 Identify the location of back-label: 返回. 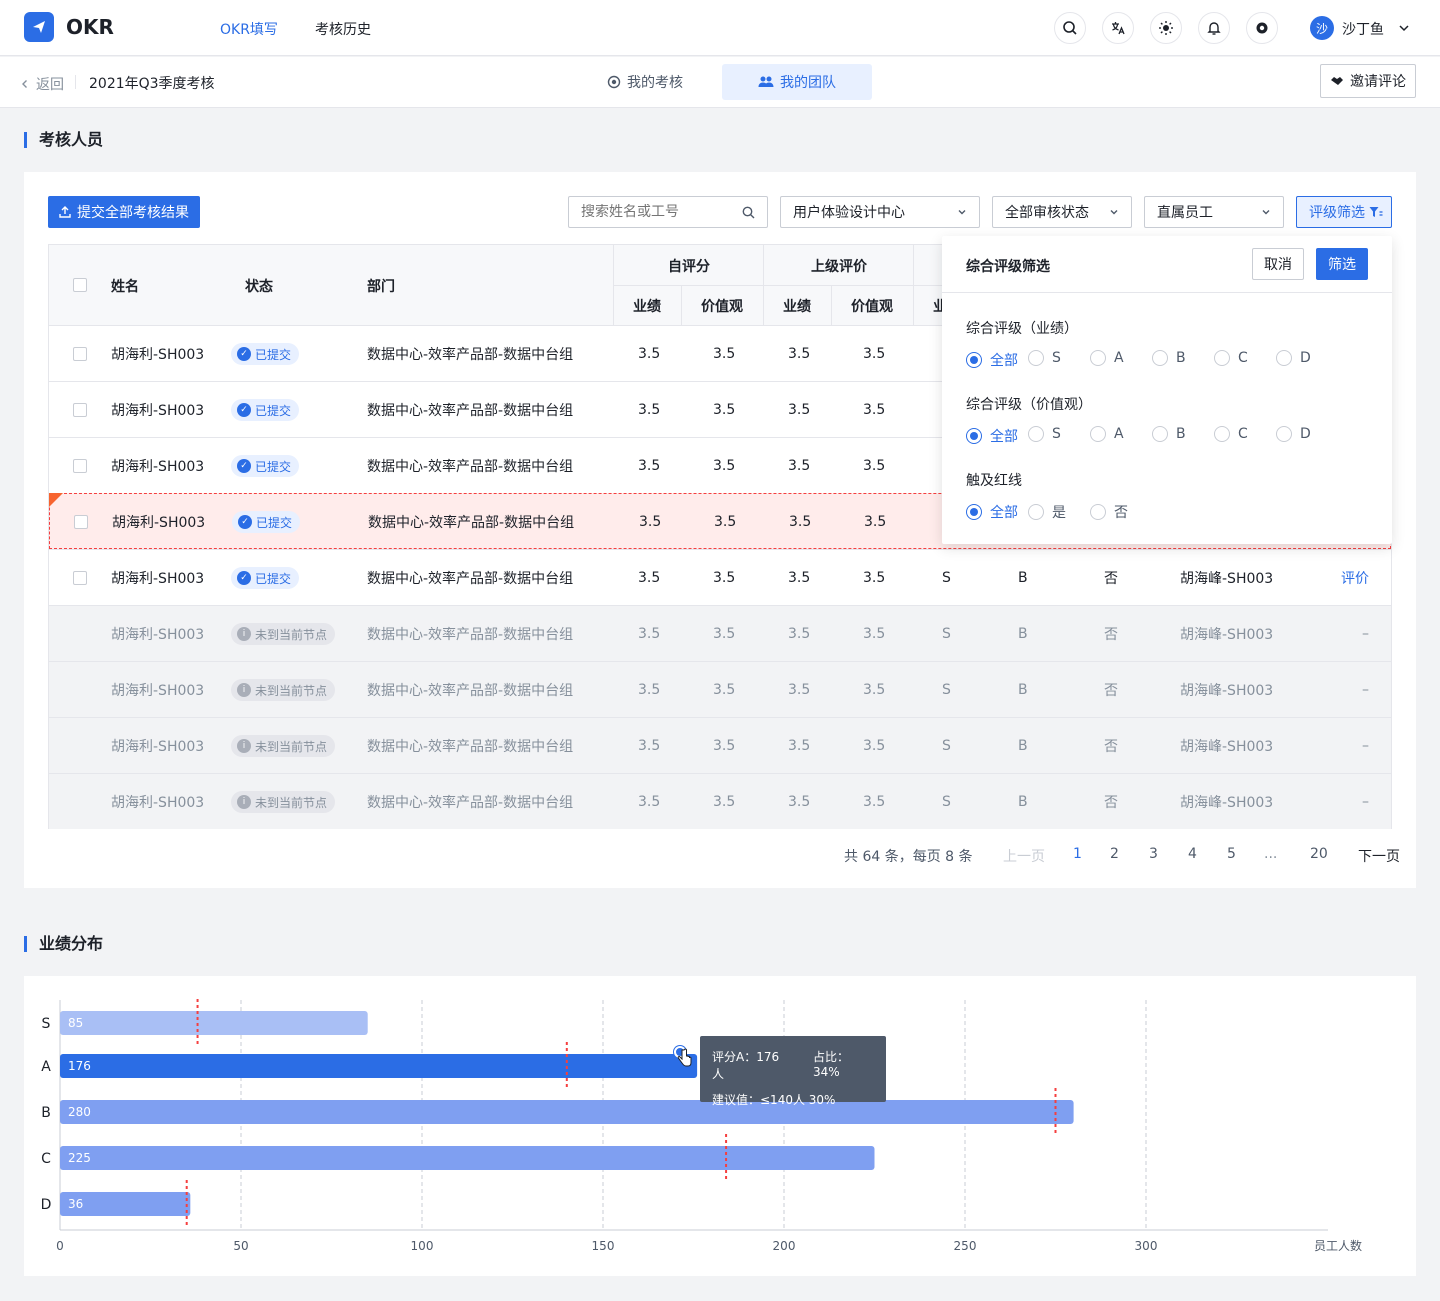
(50, 85).